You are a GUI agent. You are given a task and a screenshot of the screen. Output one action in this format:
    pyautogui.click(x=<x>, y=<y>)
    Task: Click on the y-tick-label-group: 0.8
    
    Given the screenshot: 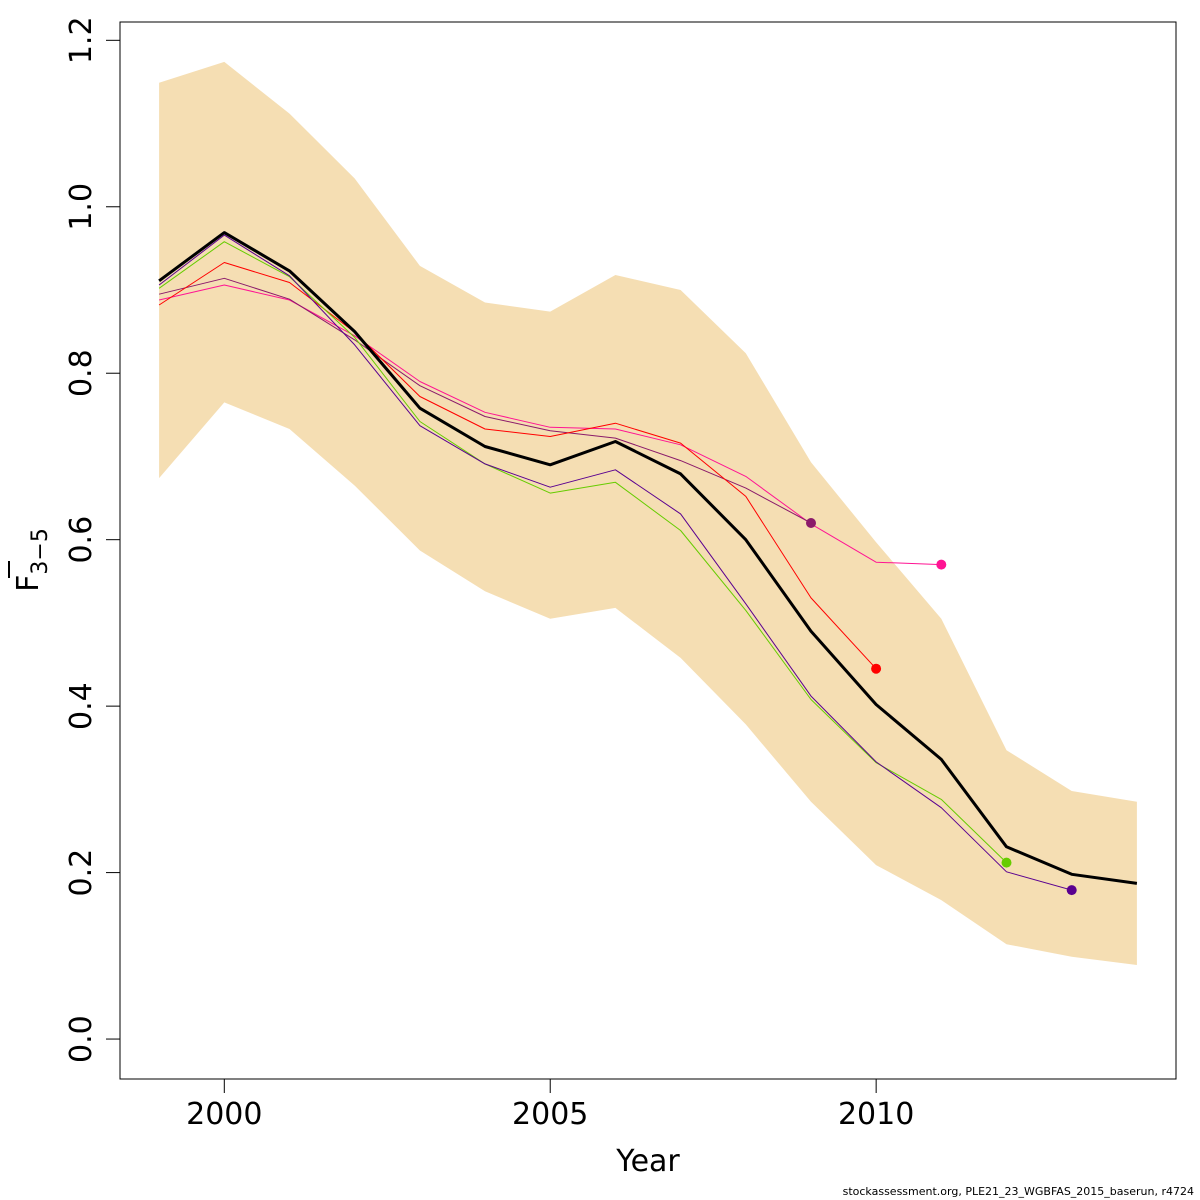 What is the action you would take?
    pyautogui.click(x=81, y=373)
    